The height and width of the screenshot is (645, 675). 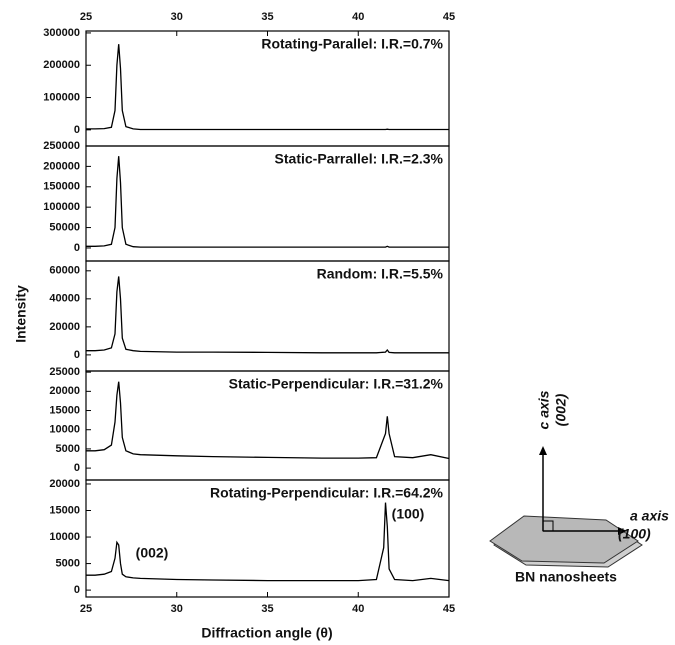 What do you see at coordinates (61, 187) in the screenshot?
I see `y-tick-label: 150000` at bounding box center [61, 187].